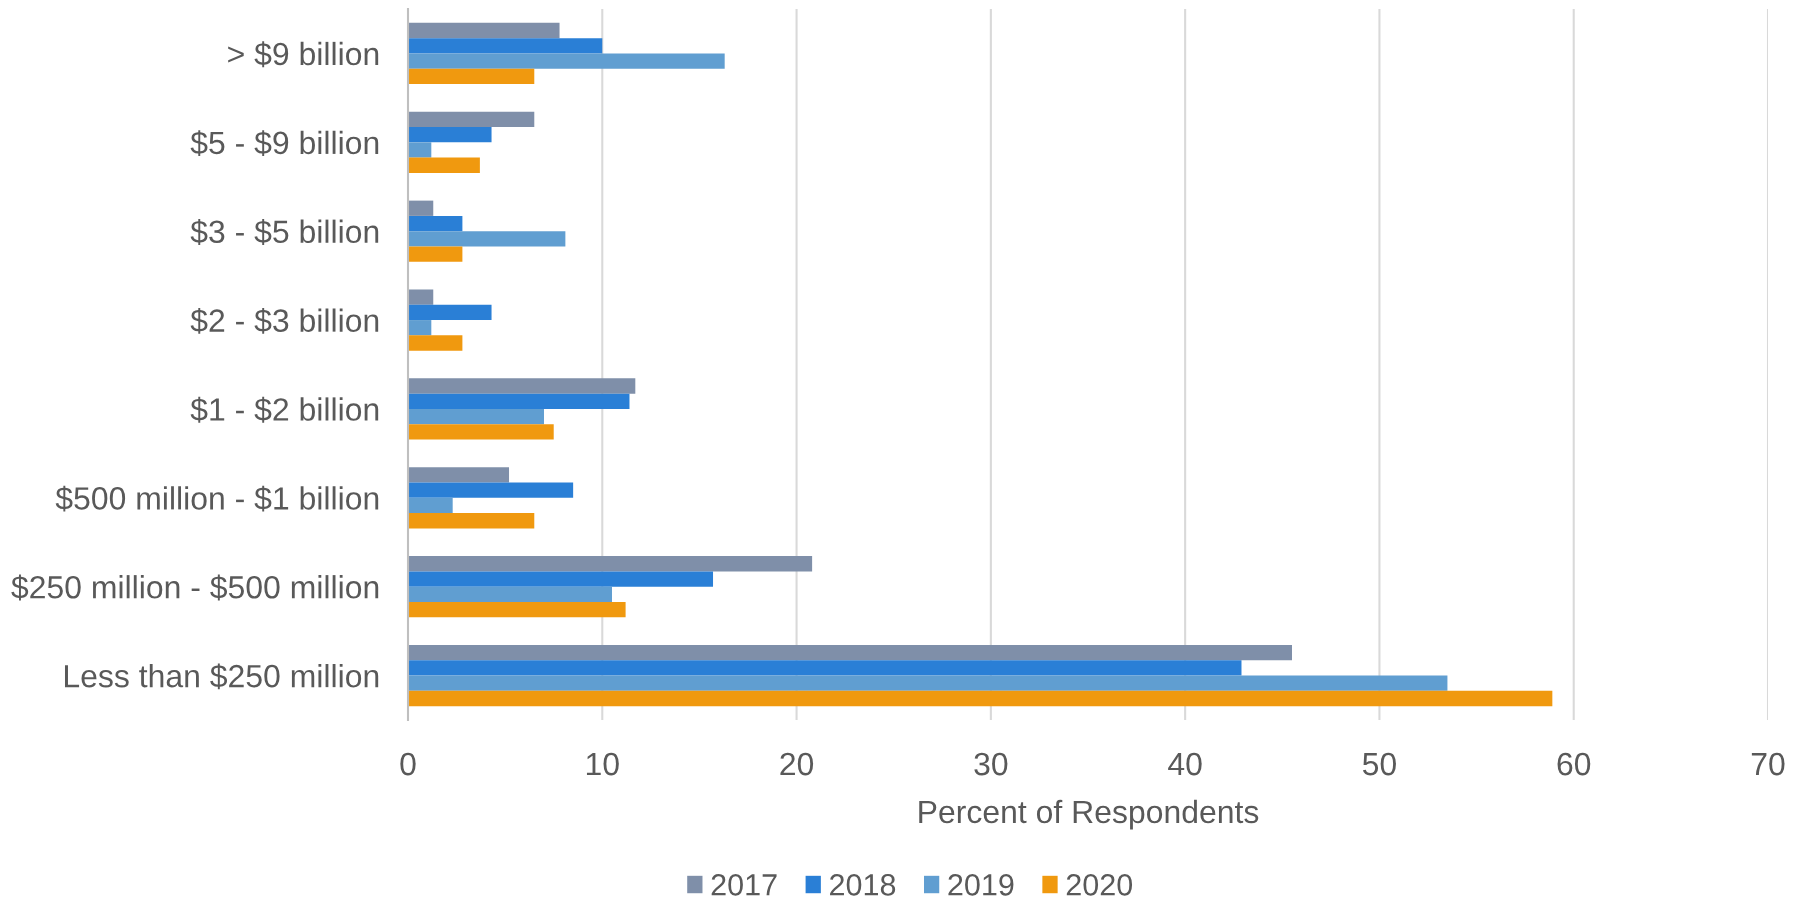  I want to click on y-tick-label: $500 million - $1 billion, so click(217, 498).